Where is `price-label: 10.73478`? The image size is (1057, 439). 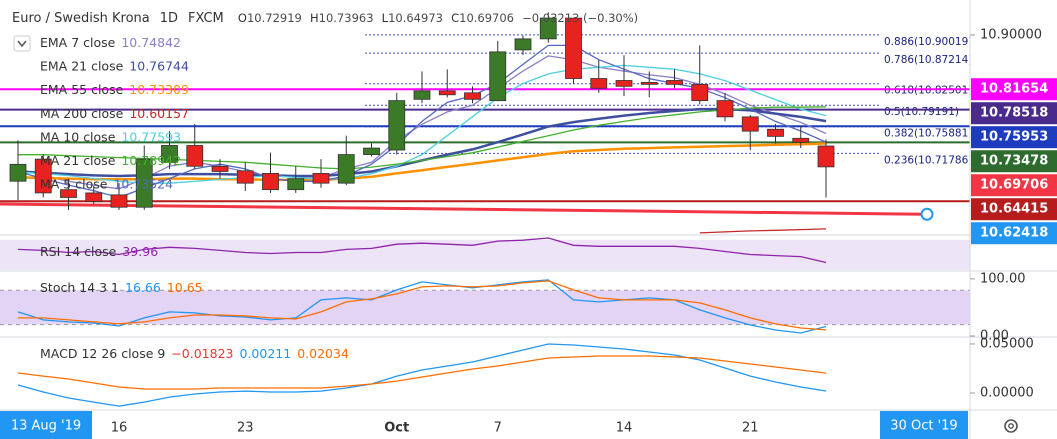 price-label: 10.73478 is located at coordinates (1014, 161).